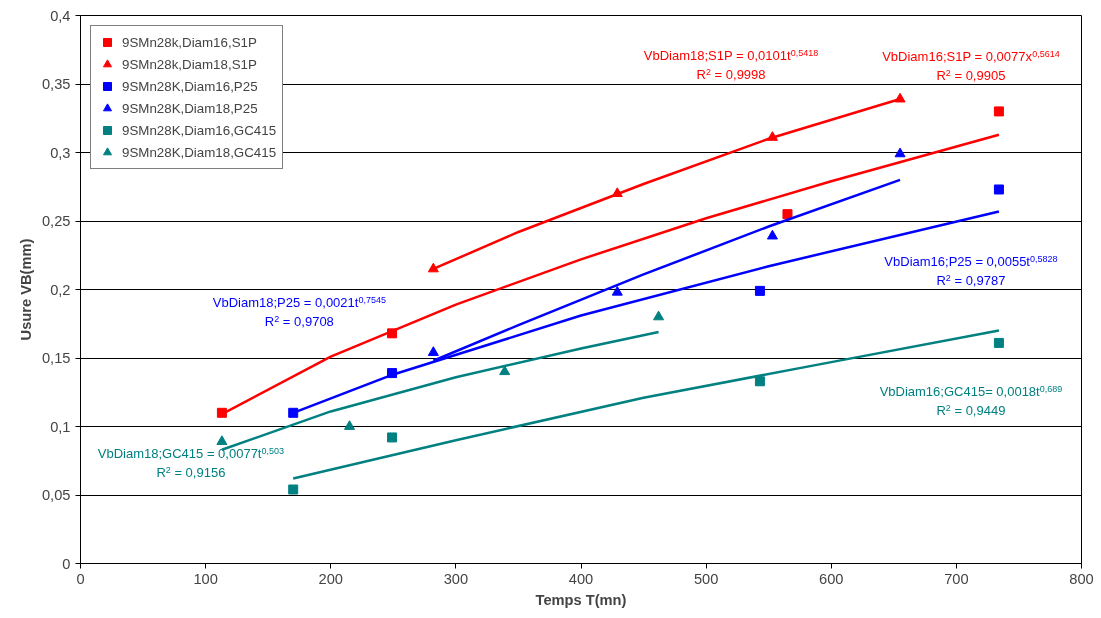 The height and width of the screenshot is (618, 1101). I want to click on x-tick-label: 0, so click(80, 578).